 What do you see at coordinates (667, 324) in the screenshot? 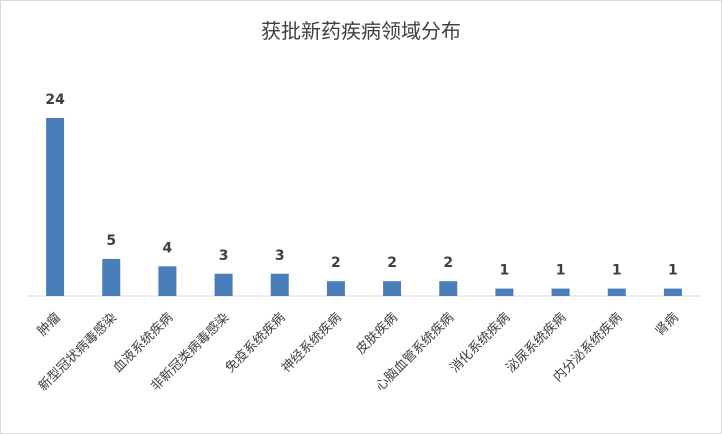
I see `category-label: 肾病` at bounding box center [667, 324].